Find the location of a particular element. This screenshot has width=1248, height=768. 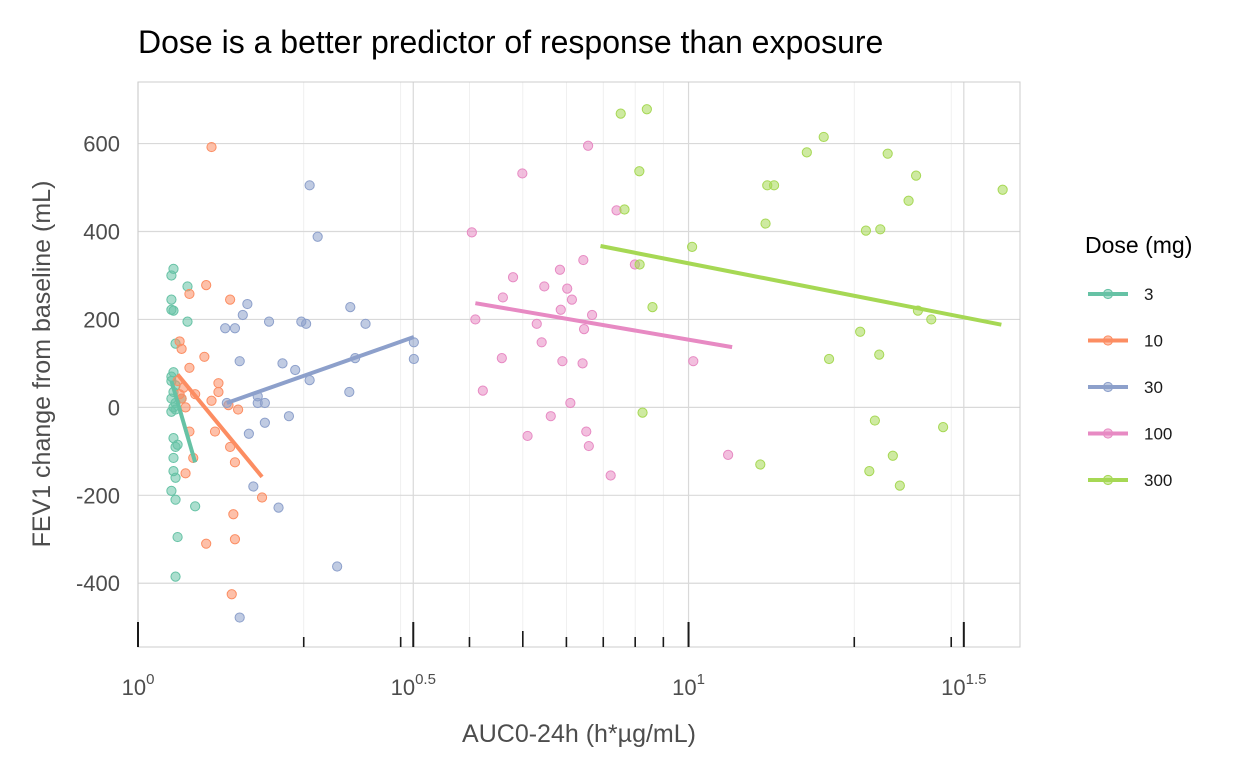

x-tick-label: 10¹ is located at coordinates (688, 685).